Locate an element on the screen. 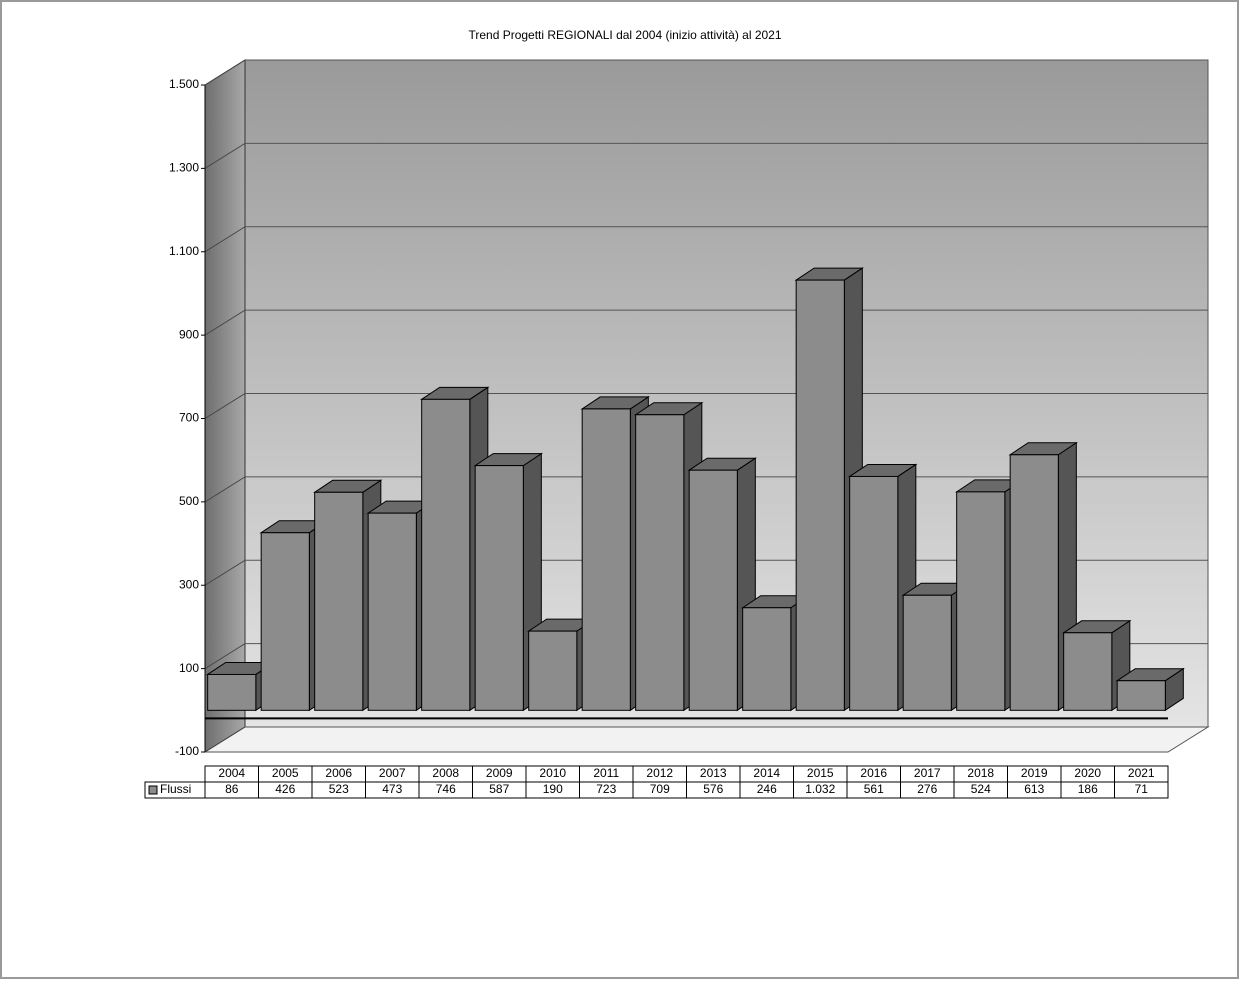 Image resolution: width=1239 pixels, height=984 pixels. table-value: 473 is located at coordinates (392, 789).